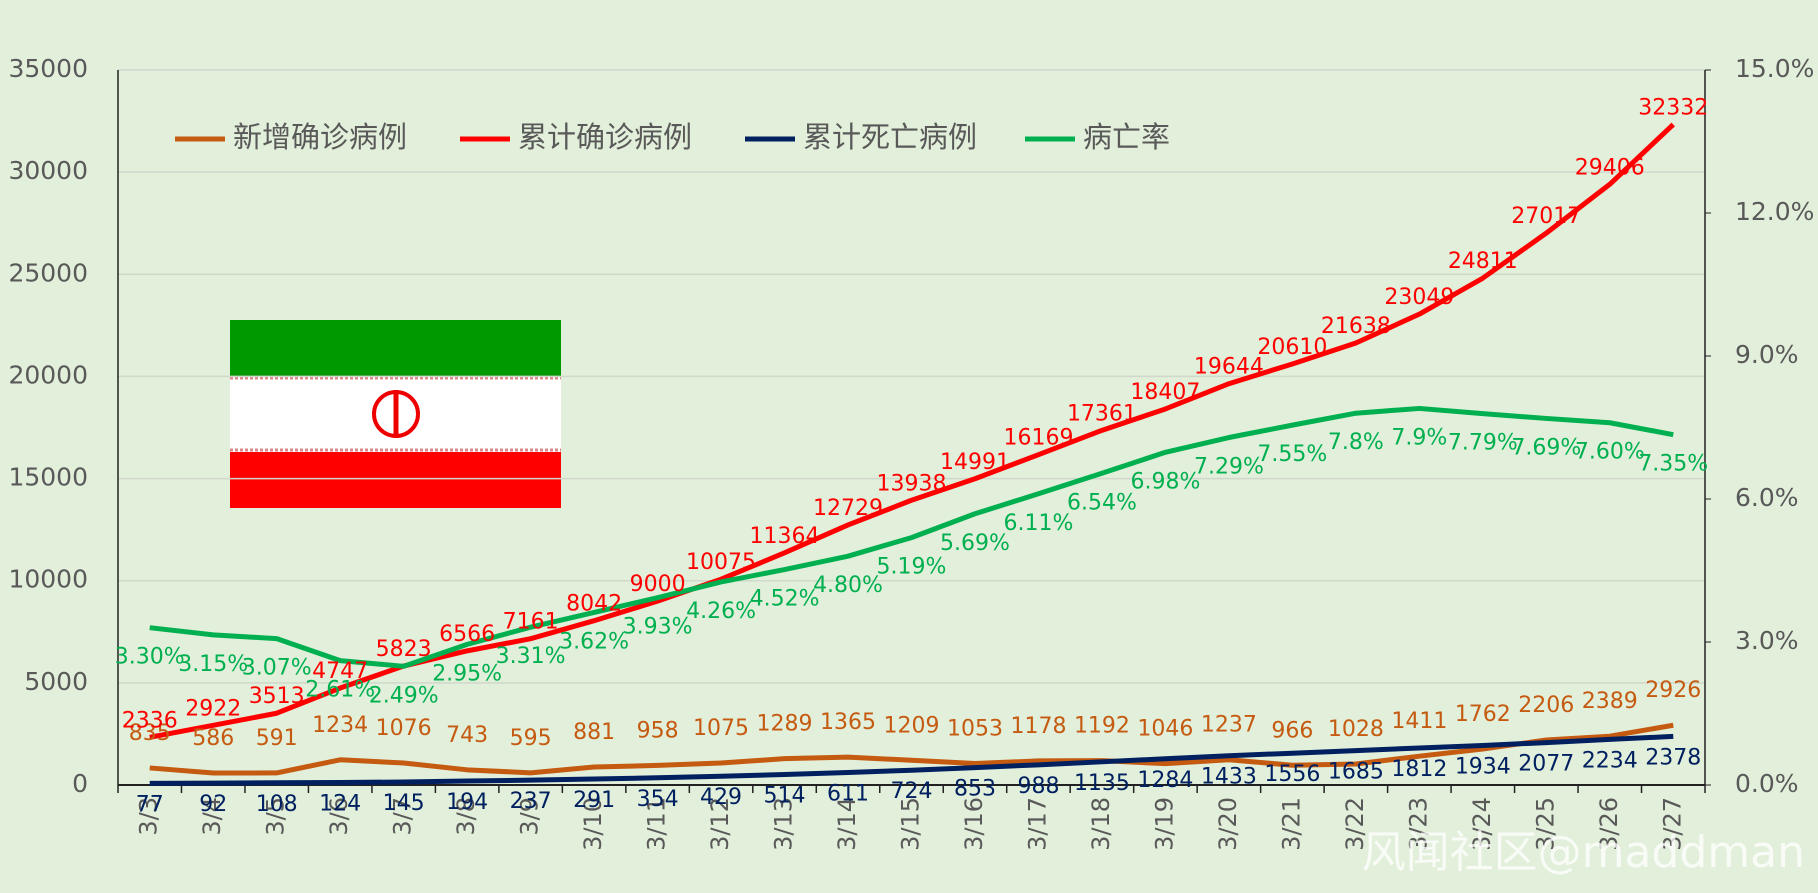  Describe the element at coordinates (657, 824) in the screenshot. I see `x-tick-label: 3/11` at that location.